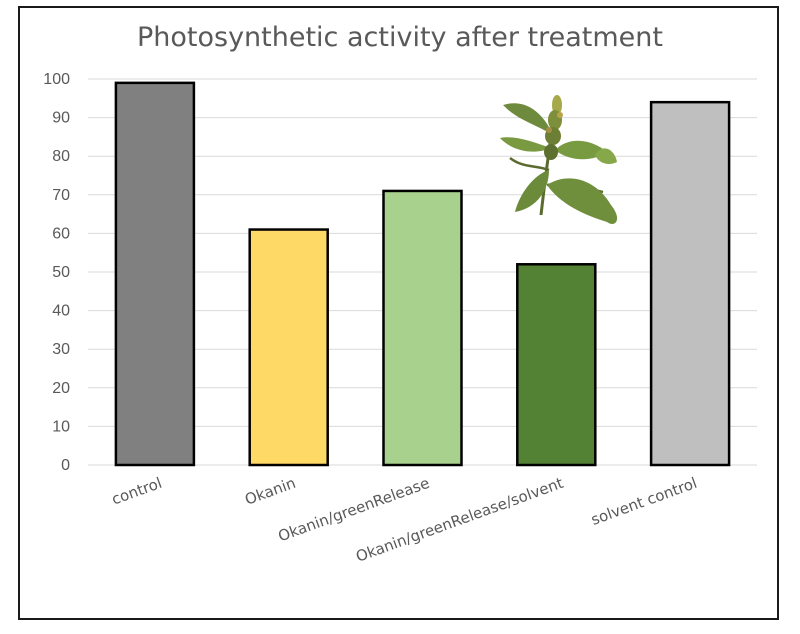  I want to click on bar-okanin-greenrelease-solvent, so click(556, 365).